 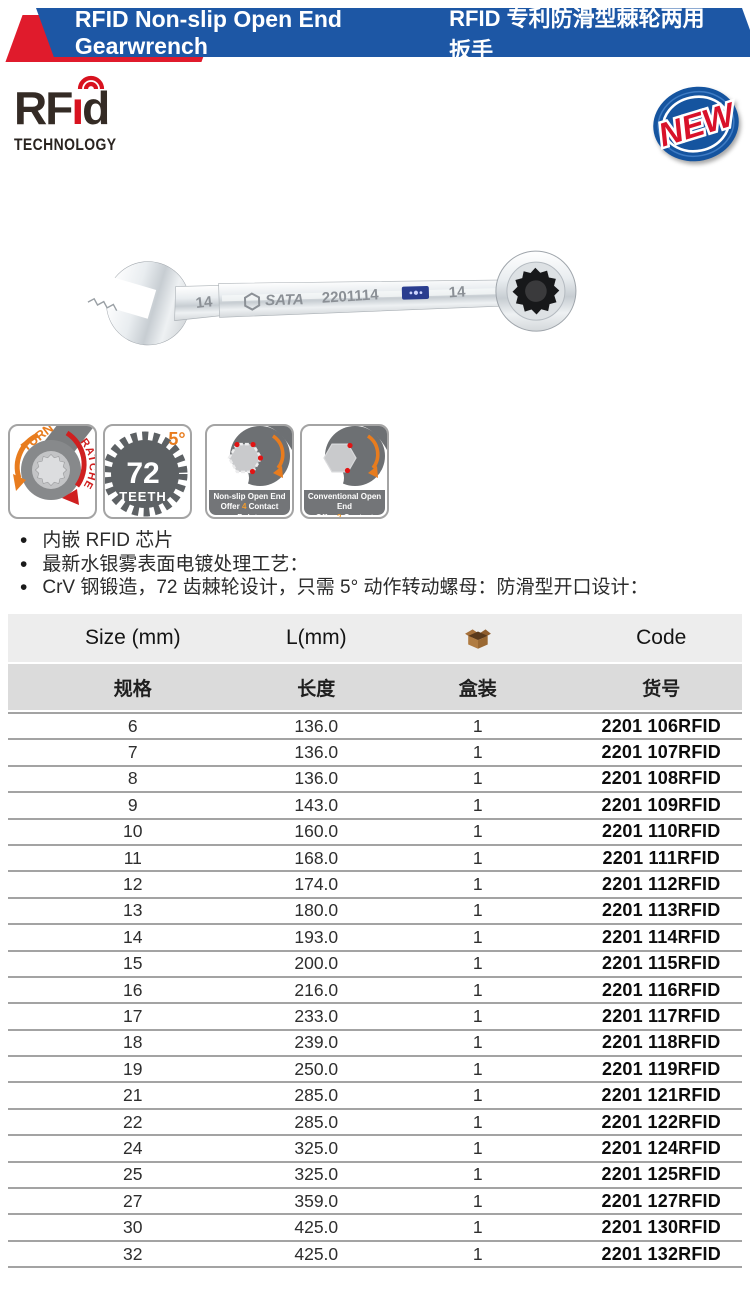 I want to click on size-cell: 8, so click(x=132, y=778).